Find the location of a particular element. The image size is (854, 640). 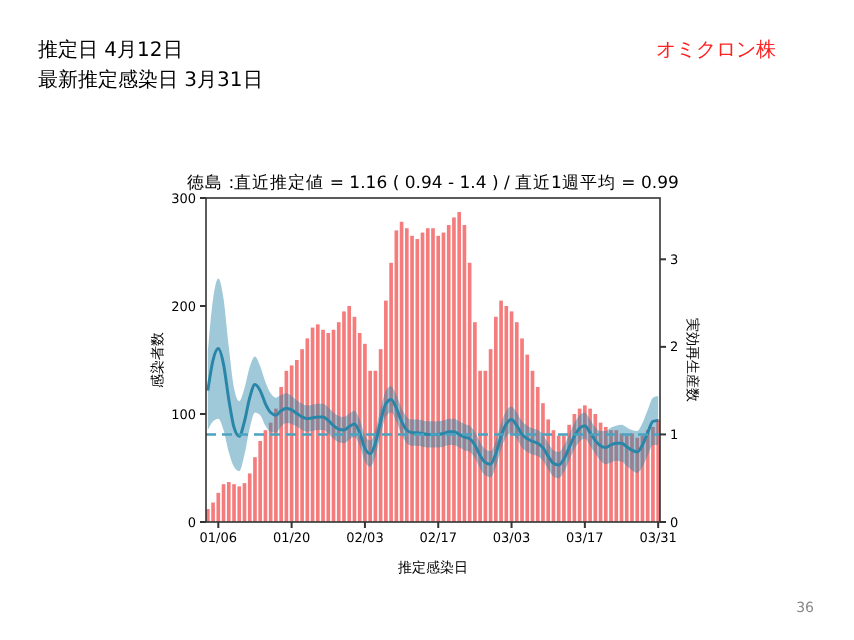

text: オミクロン株 is located at coordinates (716, 50).